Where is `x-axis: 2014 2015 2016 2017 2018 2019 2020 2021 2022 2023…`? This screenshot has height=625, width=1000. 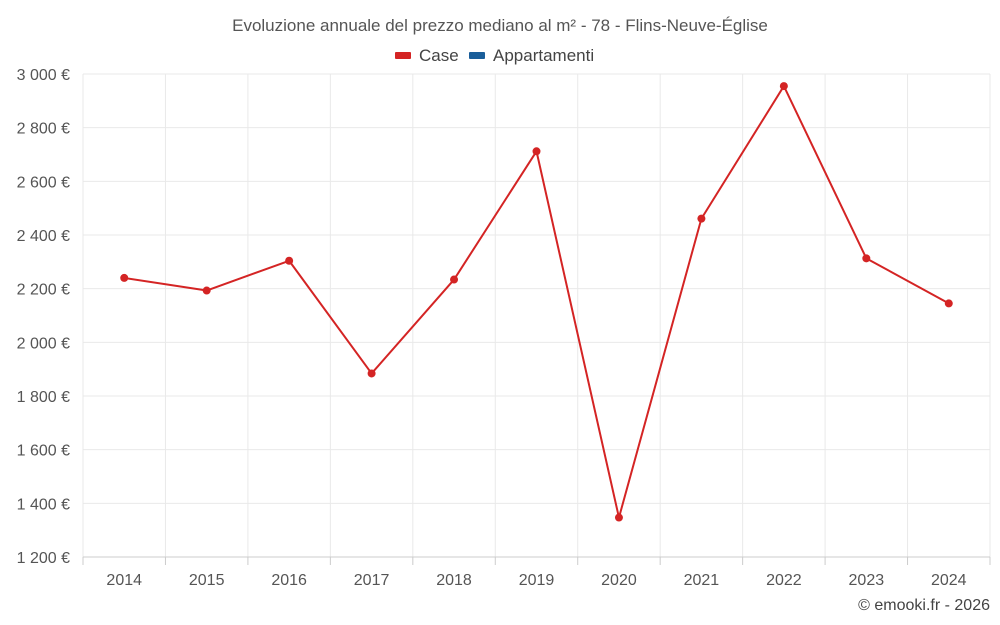 x-axis: 2014 2015 2016 2017 2018 2019 2020 2021 2022 2023… is located at coordinates (536, 572).